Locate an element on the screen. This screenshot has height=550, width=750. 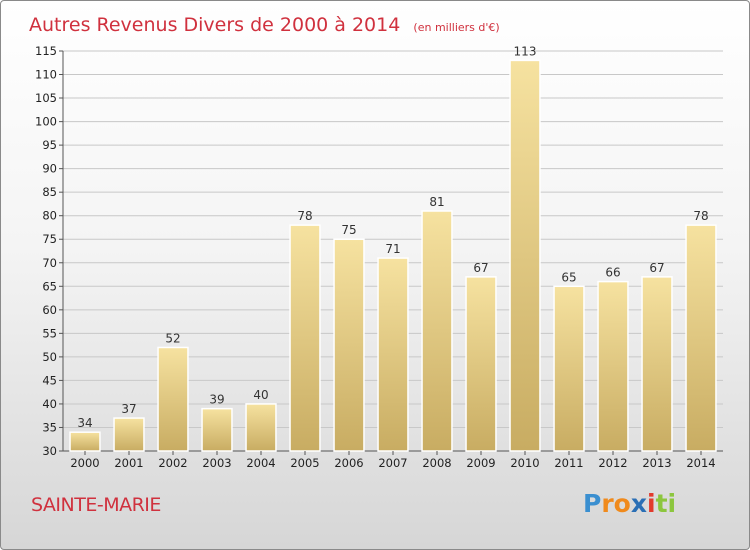
bar-2010 is located at coordinates (525, 255).